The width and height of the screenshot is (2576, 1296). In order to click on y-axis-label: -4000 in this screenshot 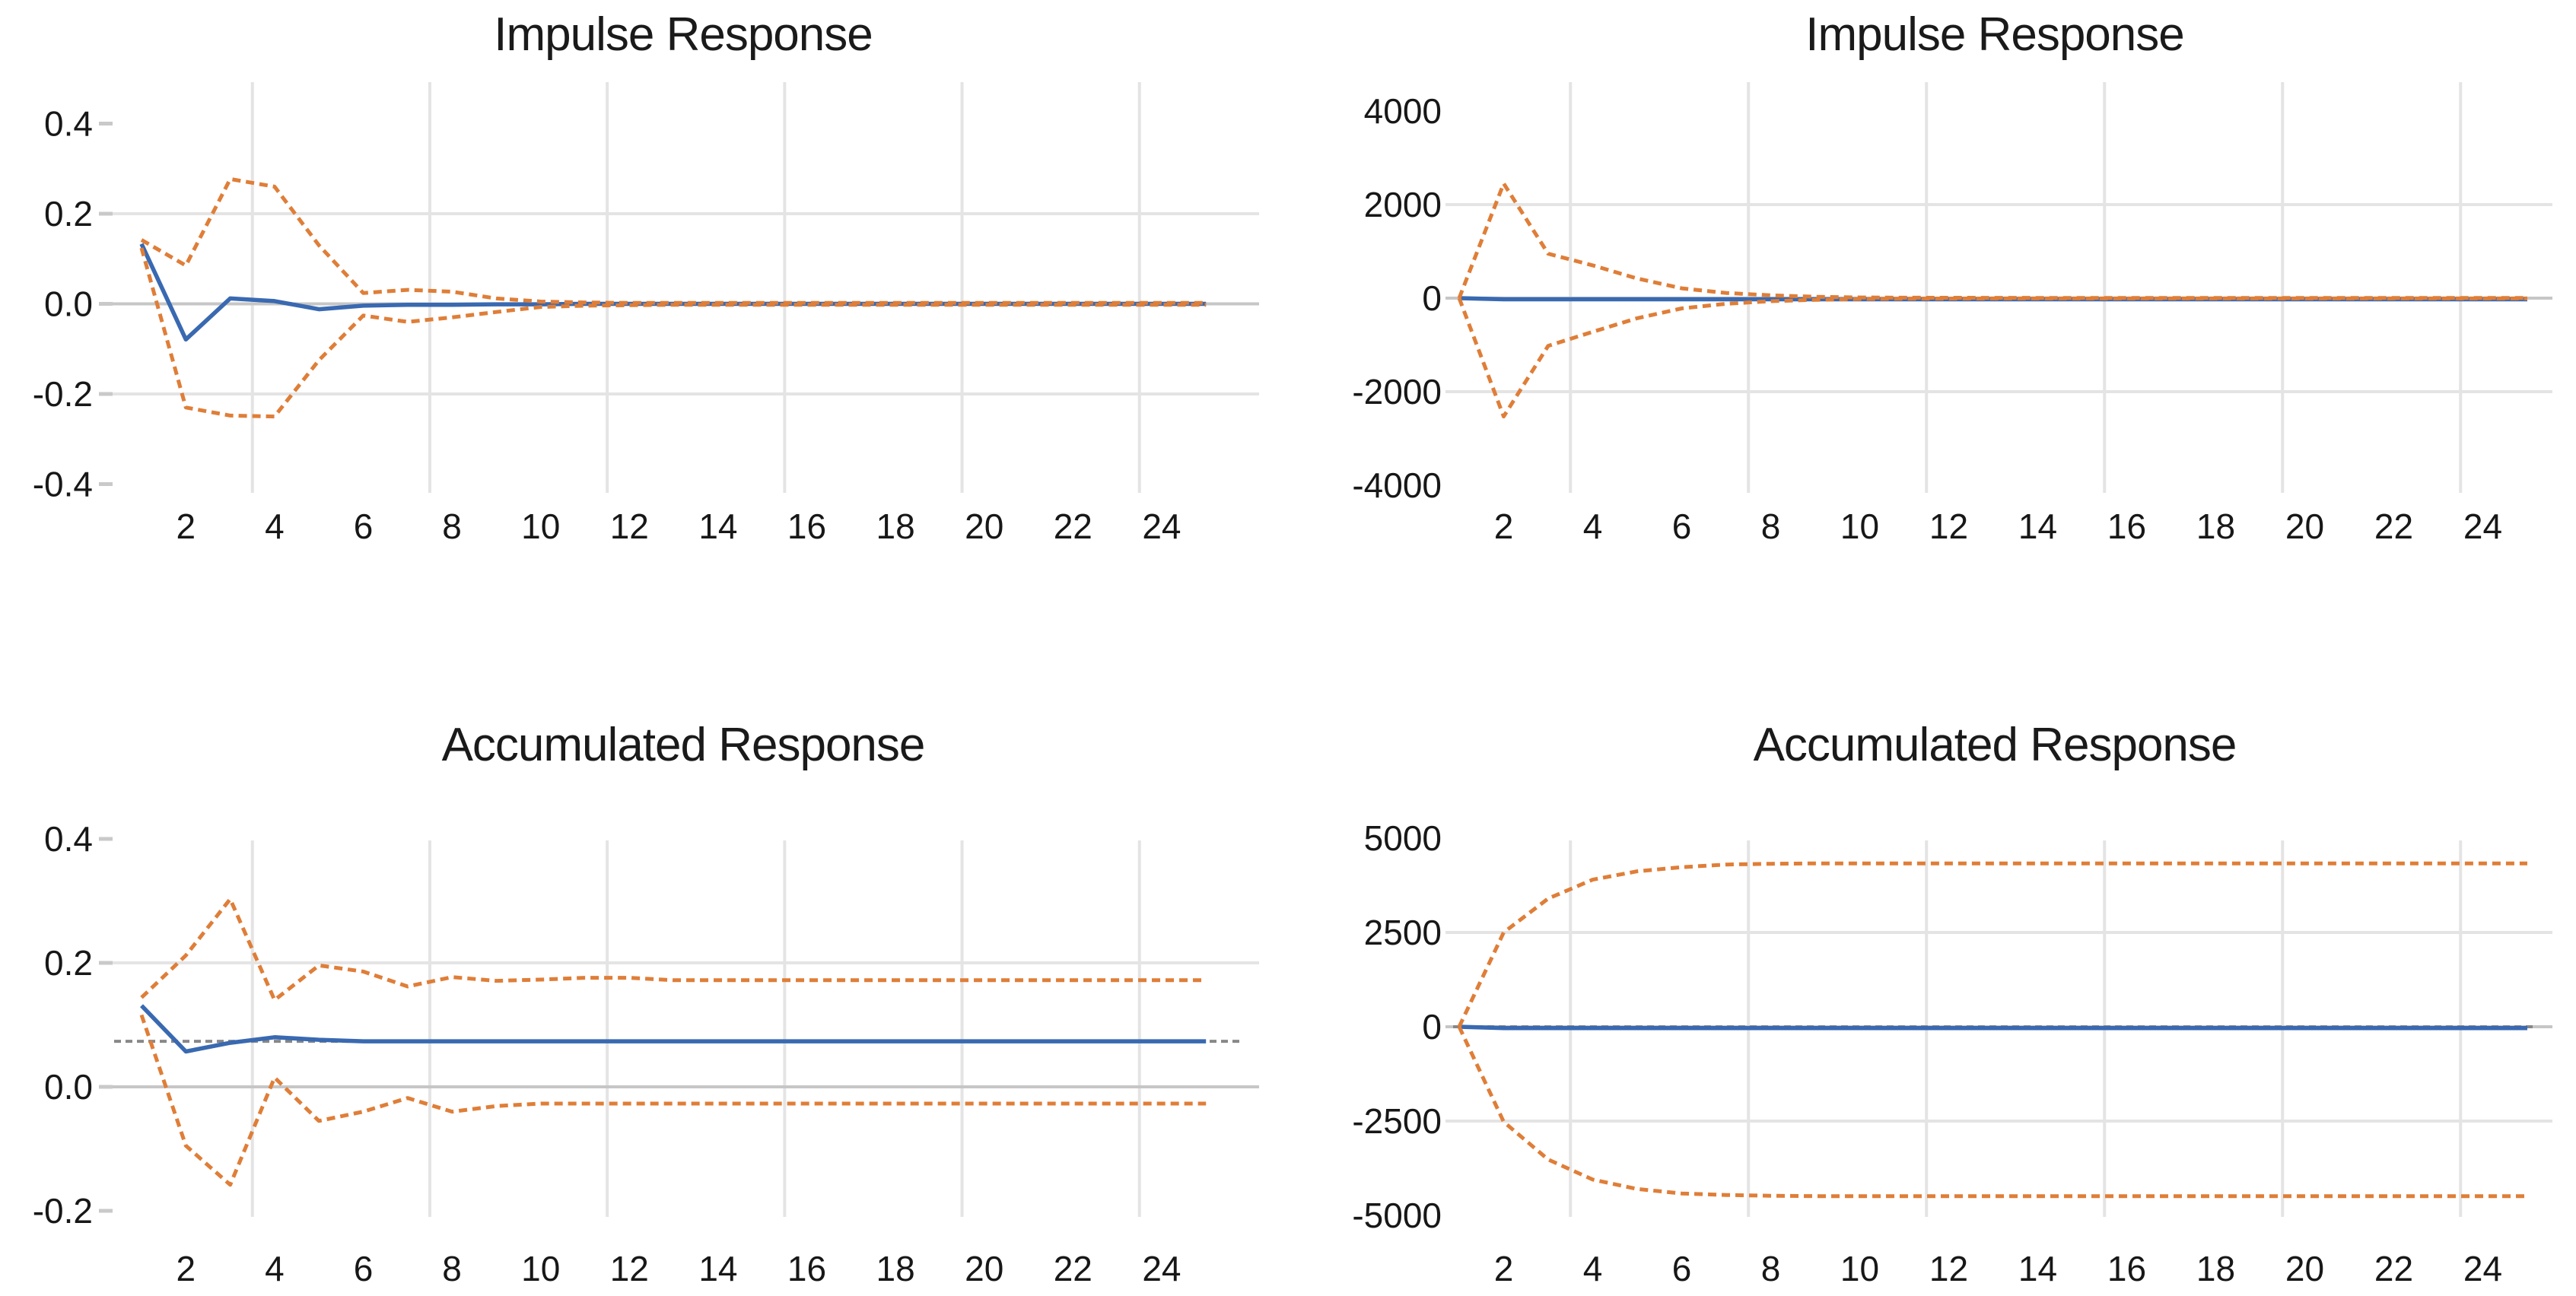, I will do `click(1397, 485)`.